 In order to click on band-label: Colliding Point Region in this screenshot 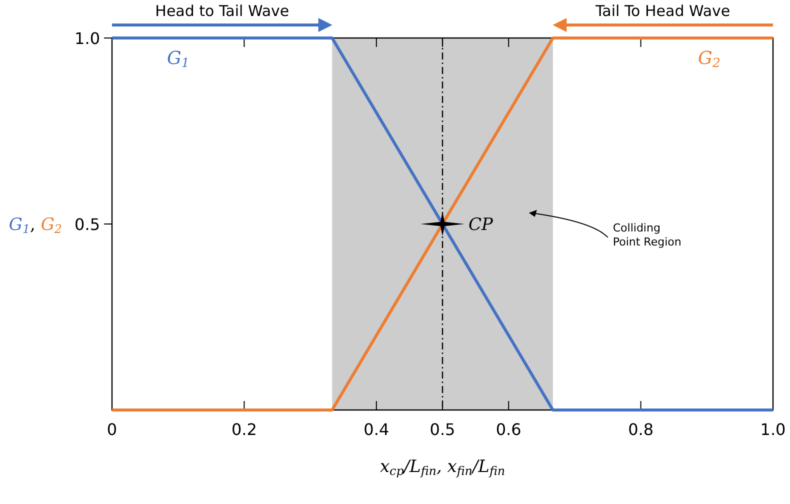, I will do `click(647, 234)`.